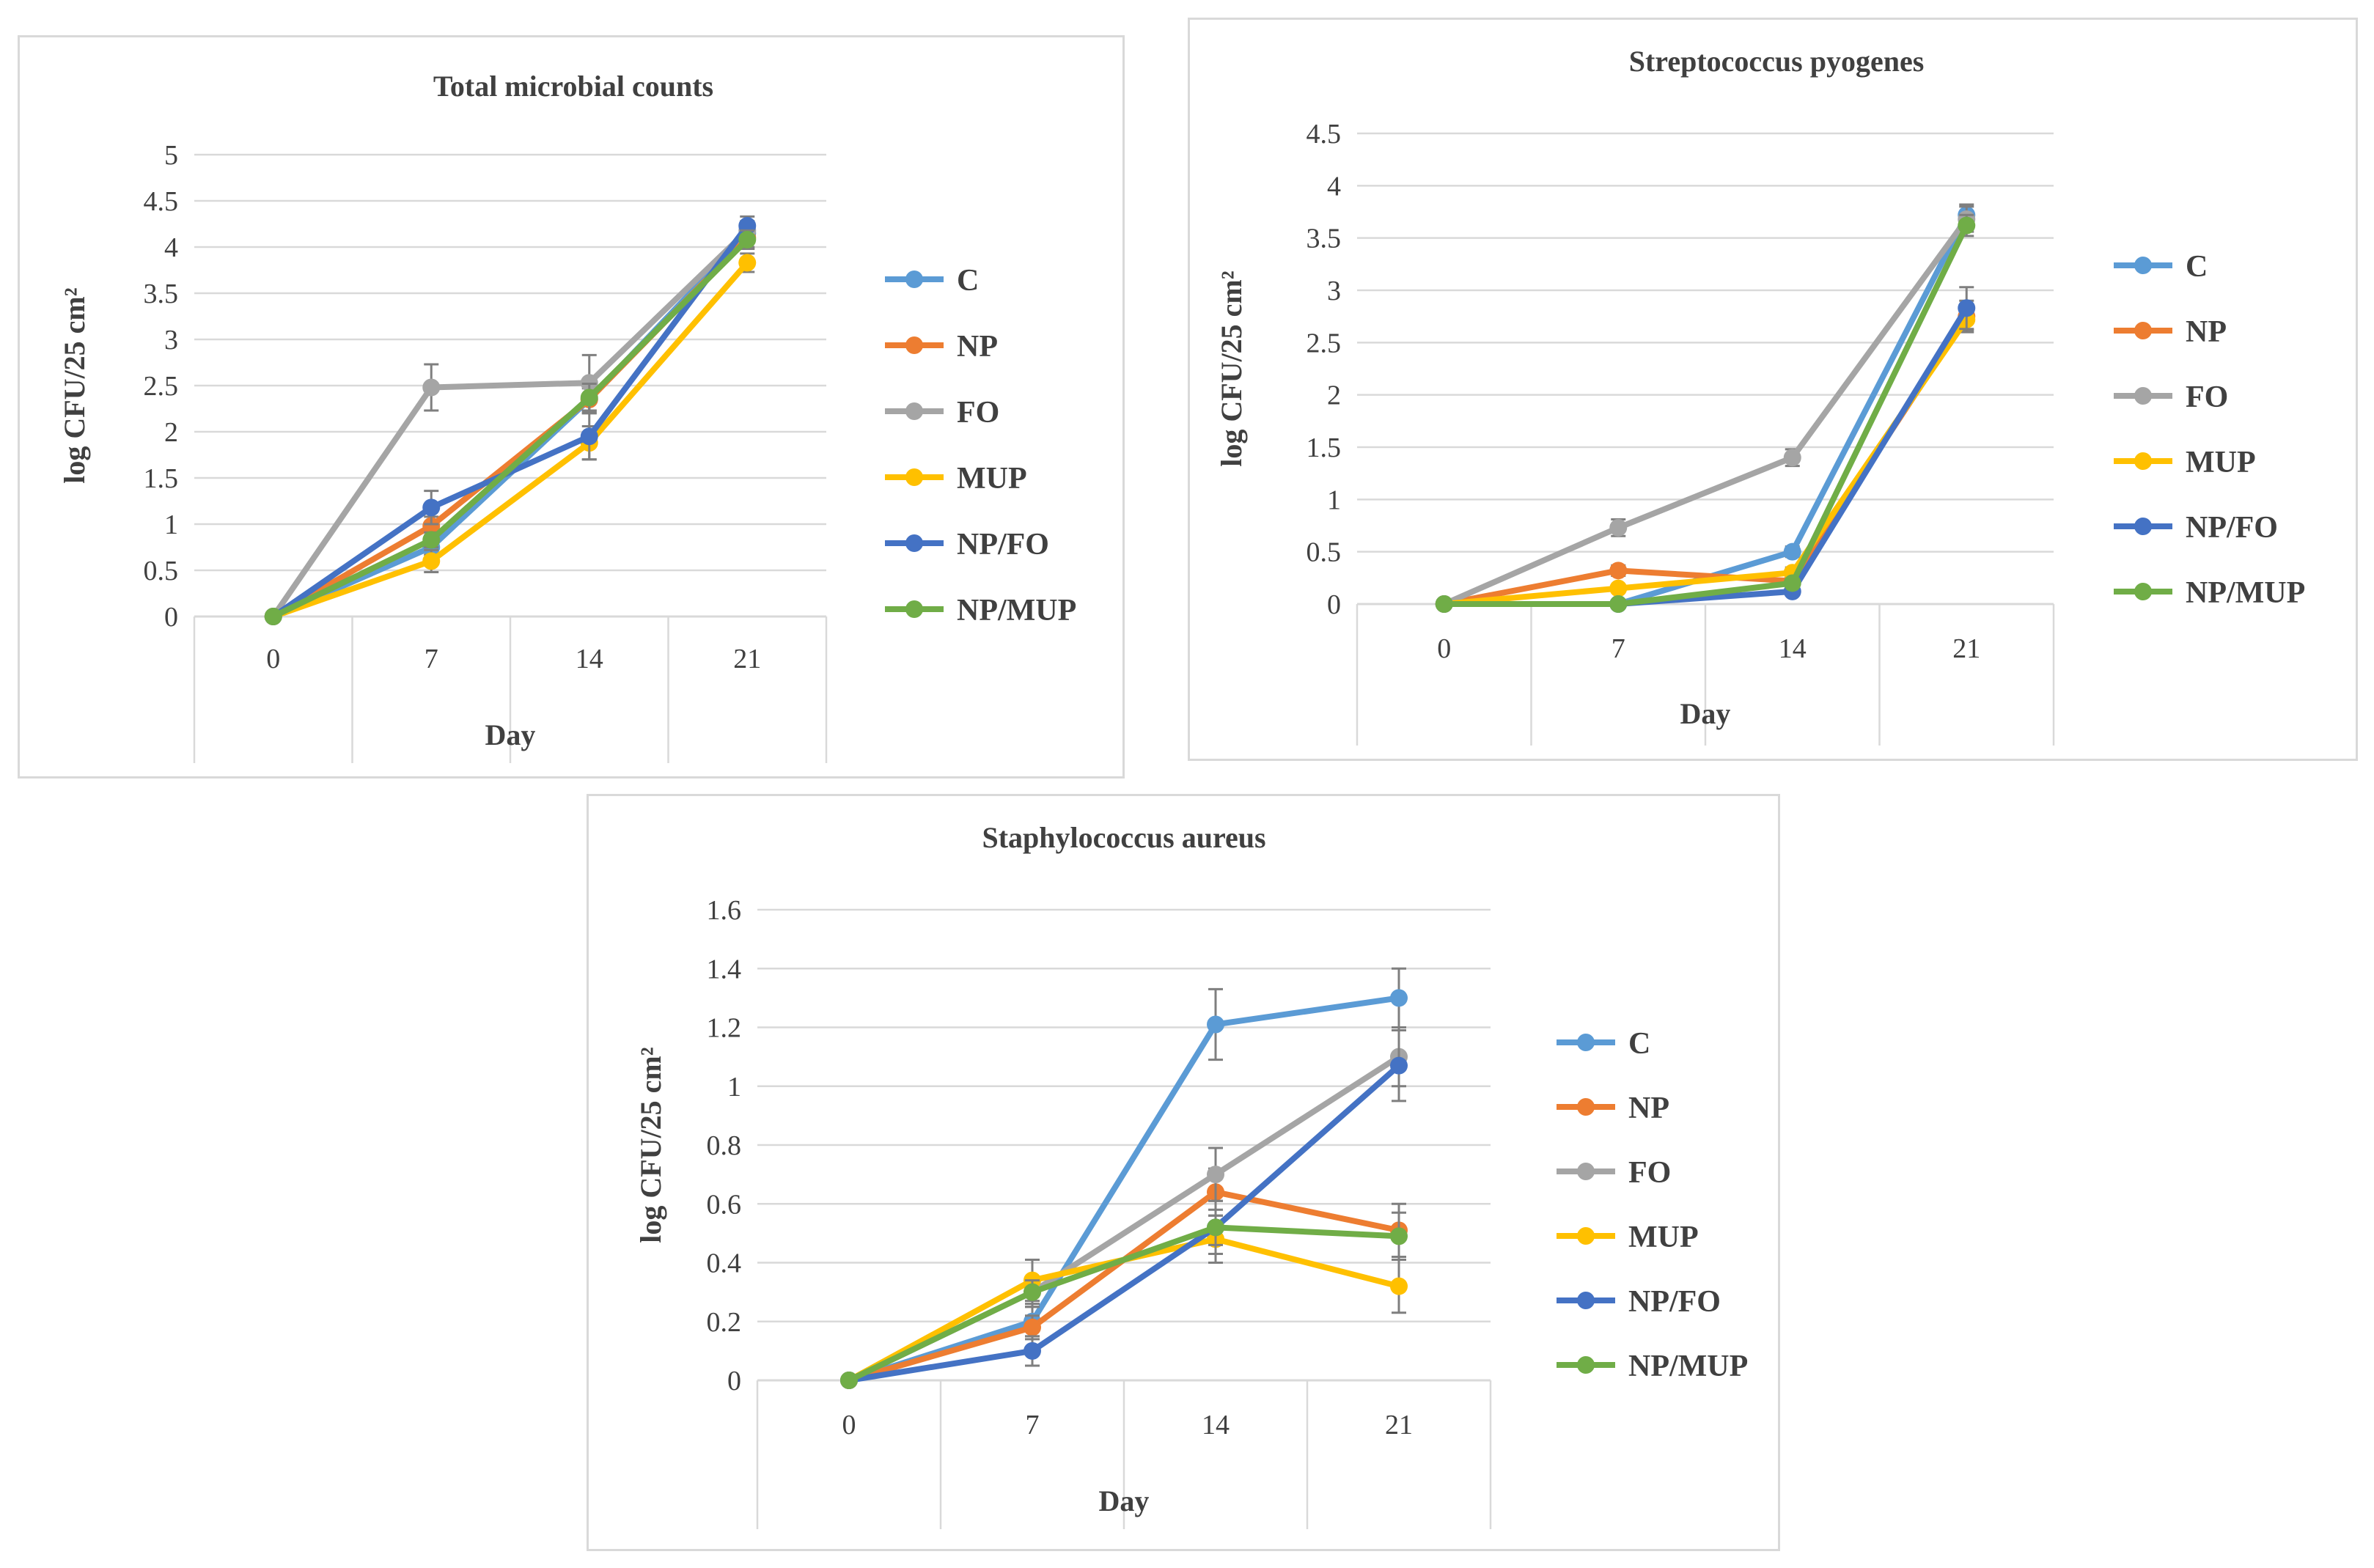  I want to click on chart-title: Staphylococcus aureus, so click(1123, 838).